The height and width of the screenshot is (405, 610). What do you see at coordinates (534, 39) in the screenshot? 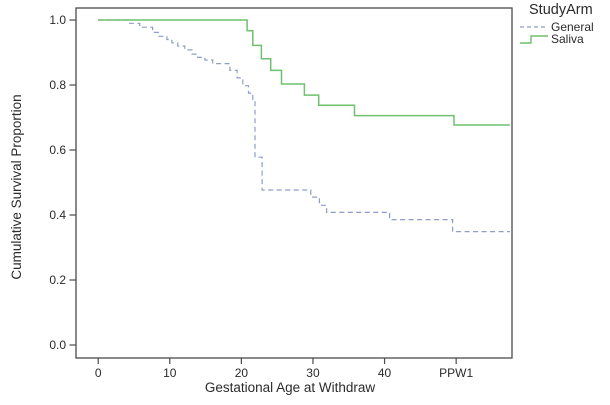
I see `saliva-step-line-icon` at bounding box center [534, 39].